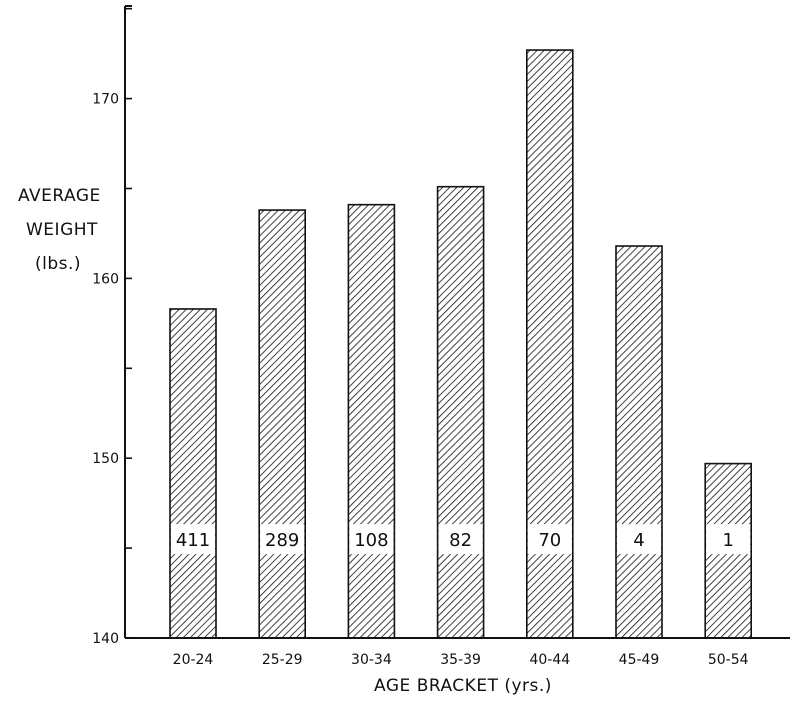  I want to click on x-tick-label: 50-54, so click(728, 660).